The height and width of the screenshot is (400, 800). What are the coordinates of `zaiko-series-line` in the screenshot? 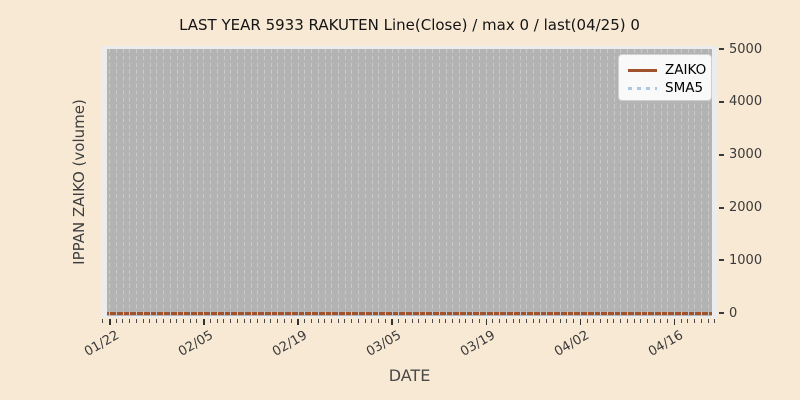 It's located at (409, 313).